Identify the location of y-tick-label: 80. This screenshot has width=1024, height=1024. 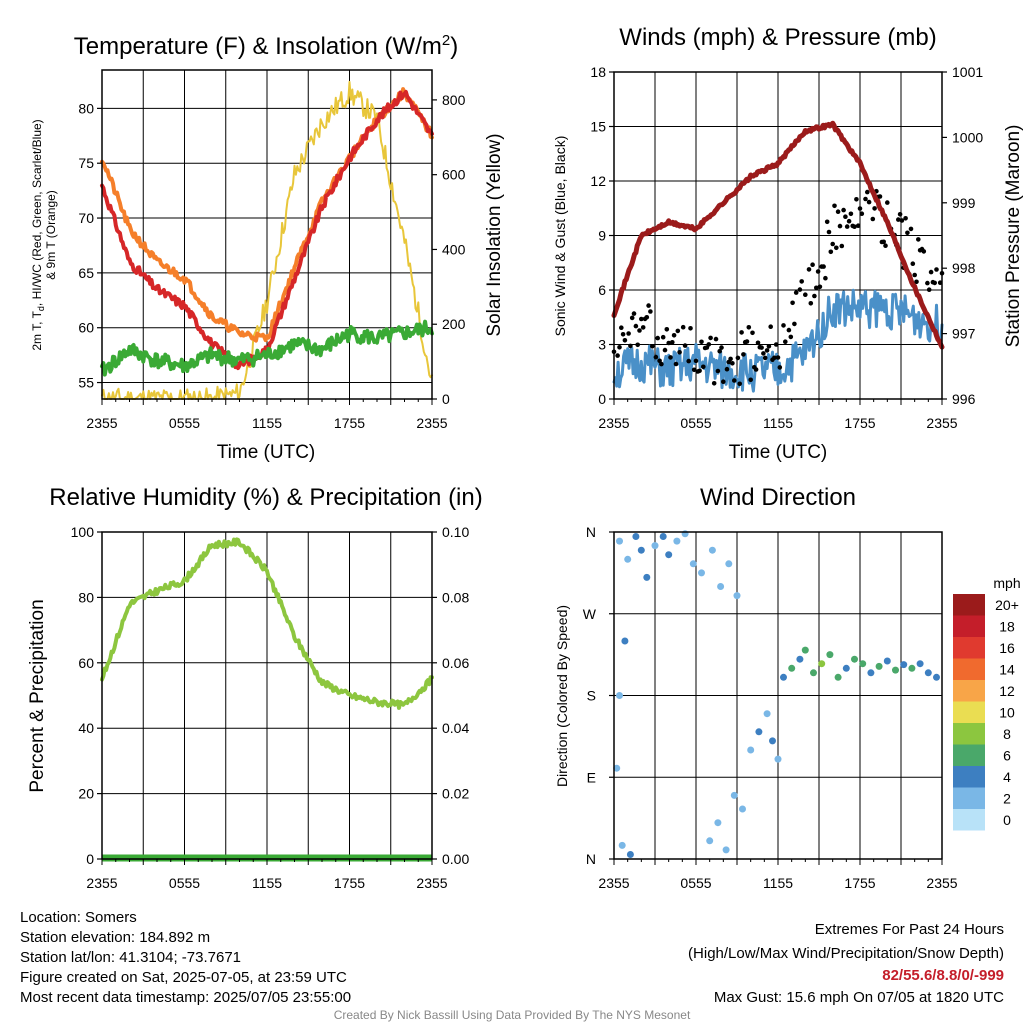
(86, 108).